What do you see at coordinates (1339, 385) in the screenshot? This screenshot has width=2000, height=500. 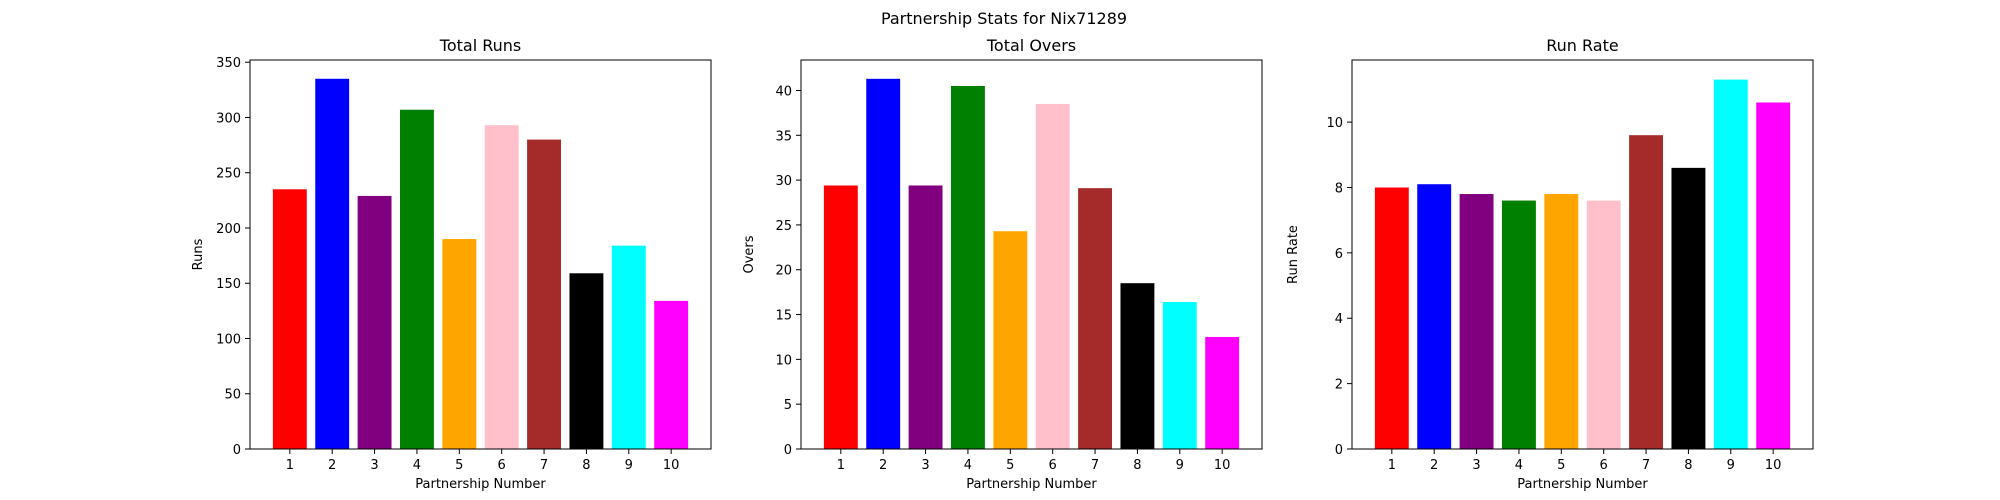 I see `y-tick-label: 2` at bounding box center [1339, 385].